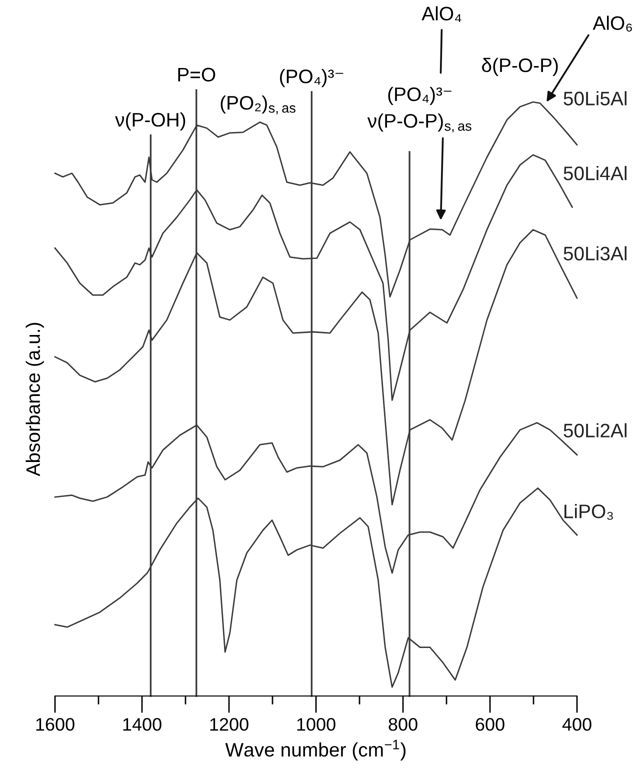 This screenshot has height=769, width=643. What do you see at coordinates (595, 253) in the screenshot?
I see `series-label: 50Li3Al` at bounding box center [595, 253].